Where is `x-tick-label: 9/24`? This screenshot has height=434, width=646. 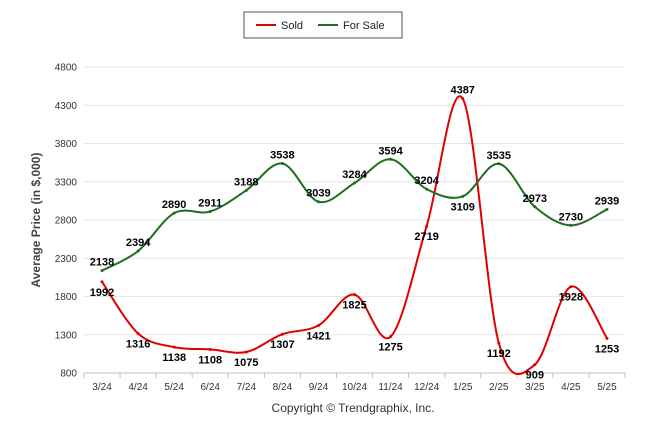
x-tick-label: 9/24 is located at coordinates (319, 387).